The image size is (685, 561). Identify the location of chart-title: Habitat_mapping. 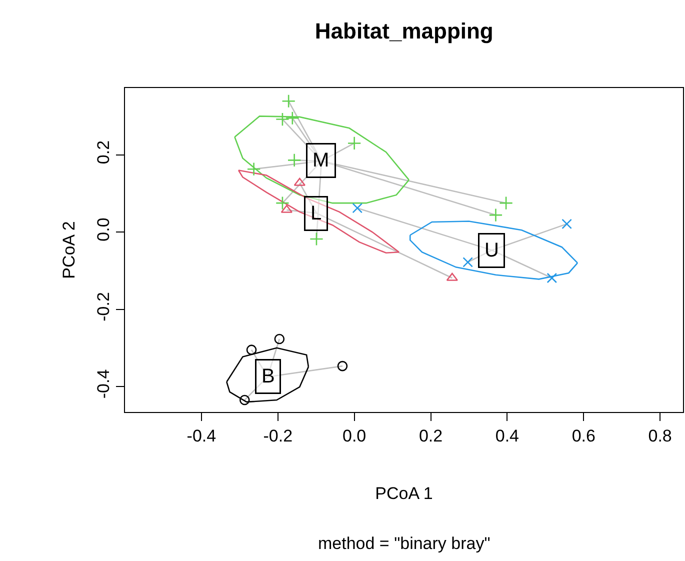
(404, 31).